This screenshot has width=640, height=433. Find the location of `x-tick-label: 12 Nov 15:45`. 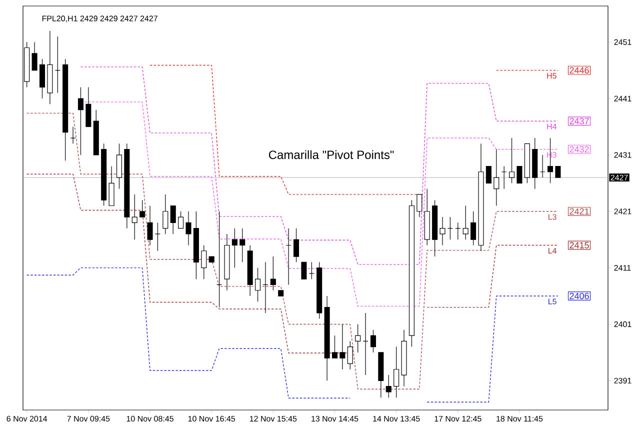

x-tick-label: 12 Nov 15:45 is located at coordinates (273, 419).